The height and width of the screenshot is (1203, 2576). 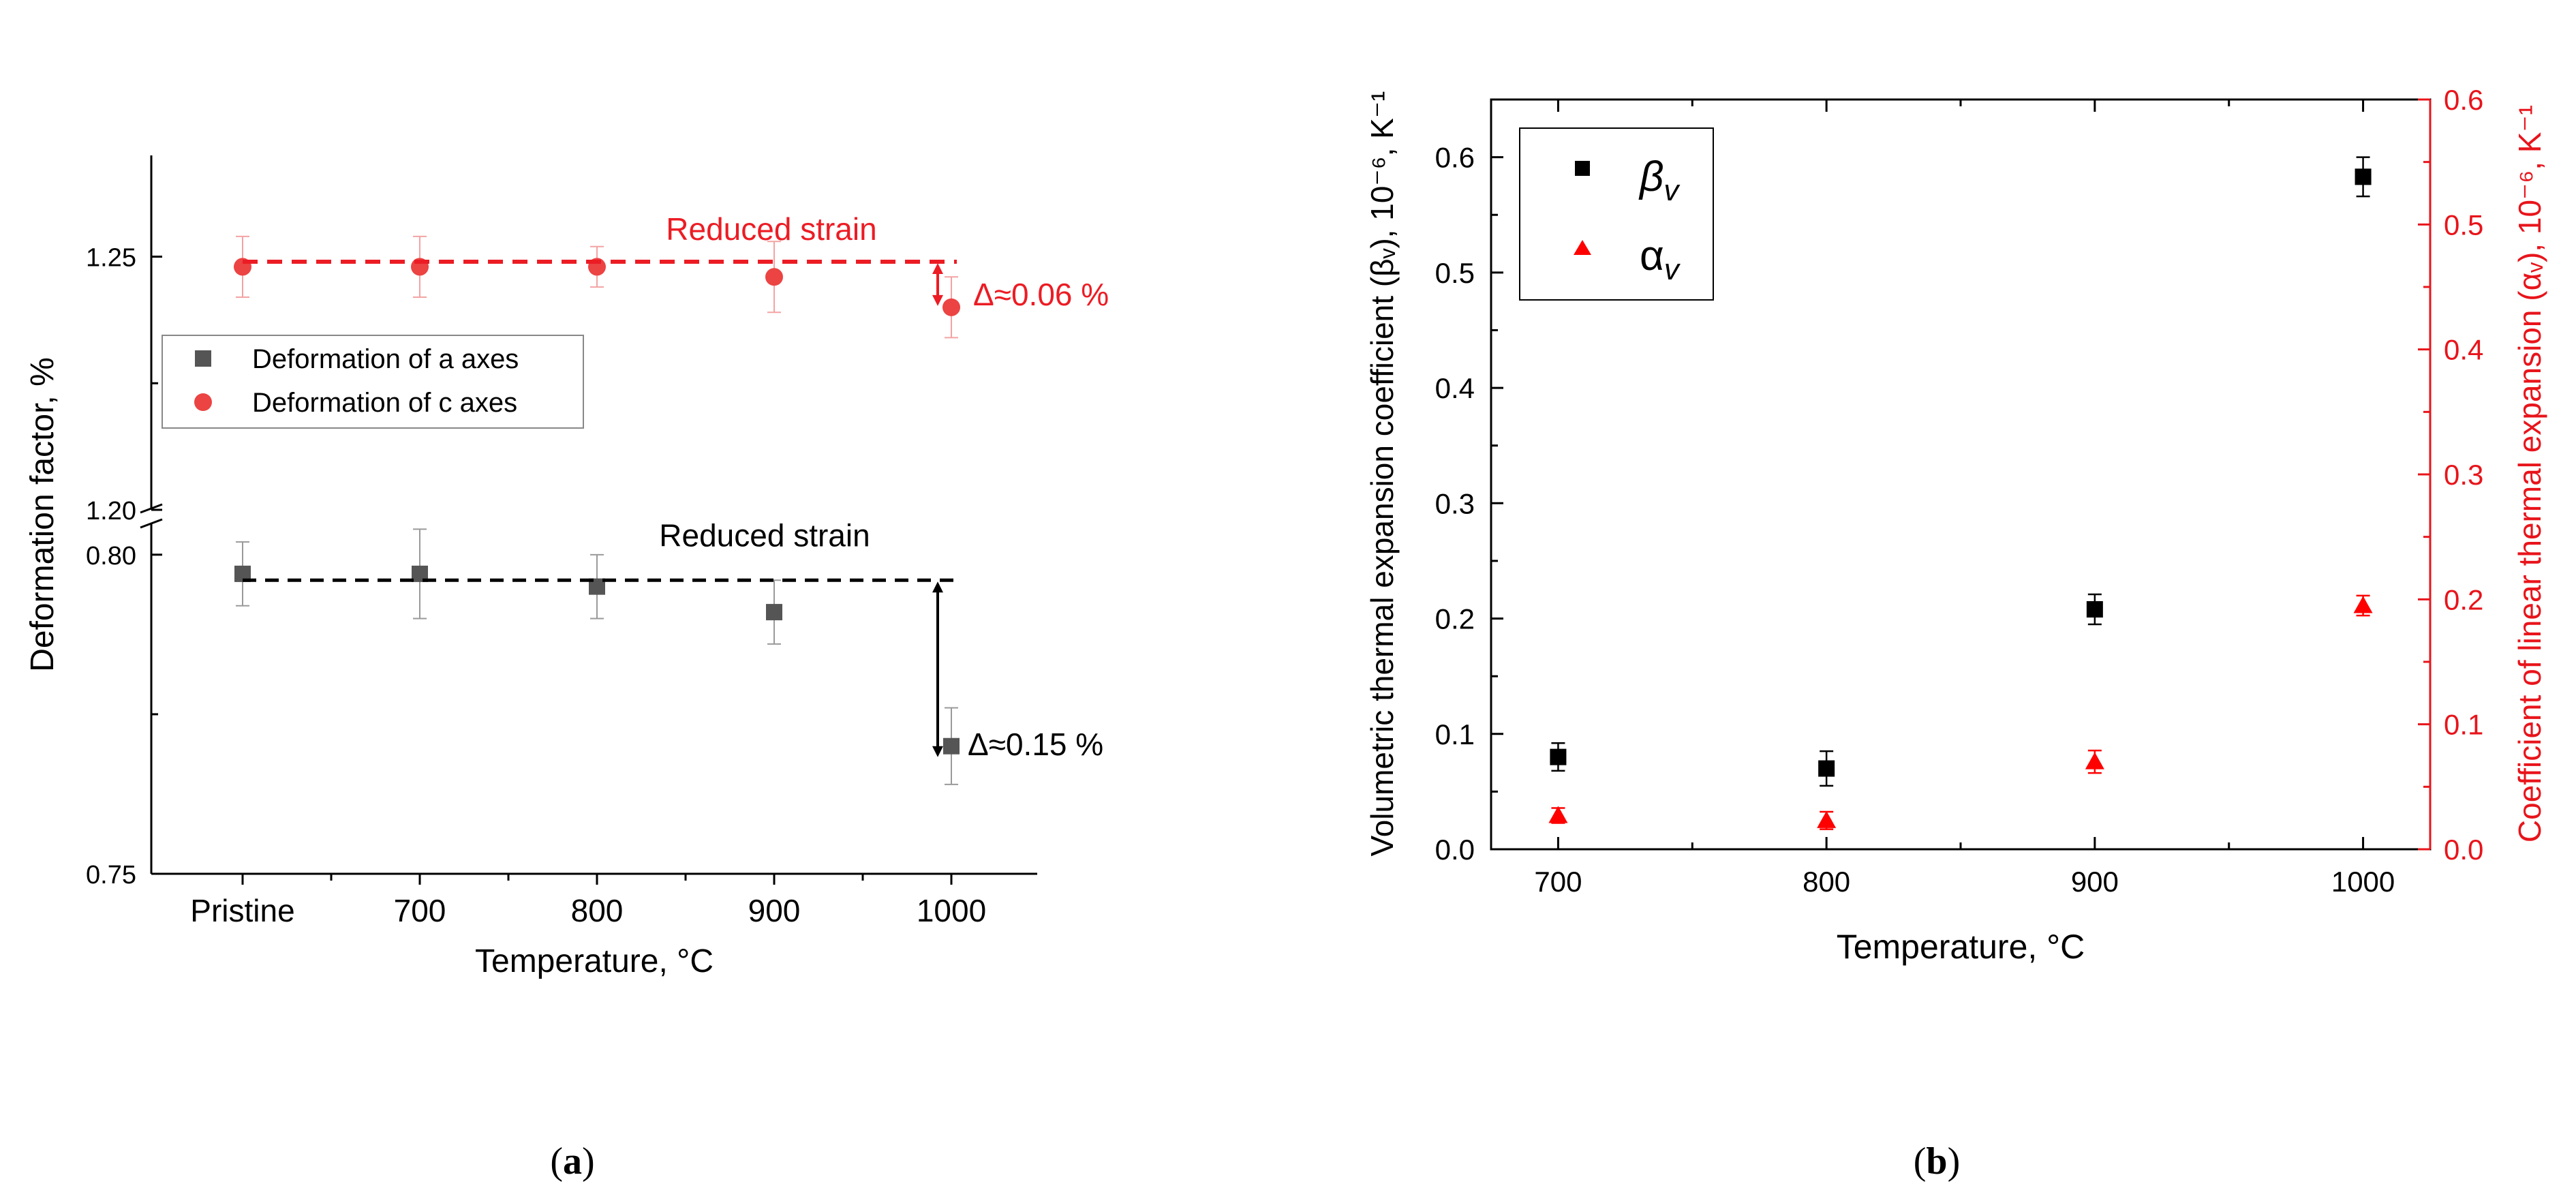 What do you see at coordinates (203, 402) in the screenshot?
I see `a-legend-marker-c` at bounding box center [203, 402].